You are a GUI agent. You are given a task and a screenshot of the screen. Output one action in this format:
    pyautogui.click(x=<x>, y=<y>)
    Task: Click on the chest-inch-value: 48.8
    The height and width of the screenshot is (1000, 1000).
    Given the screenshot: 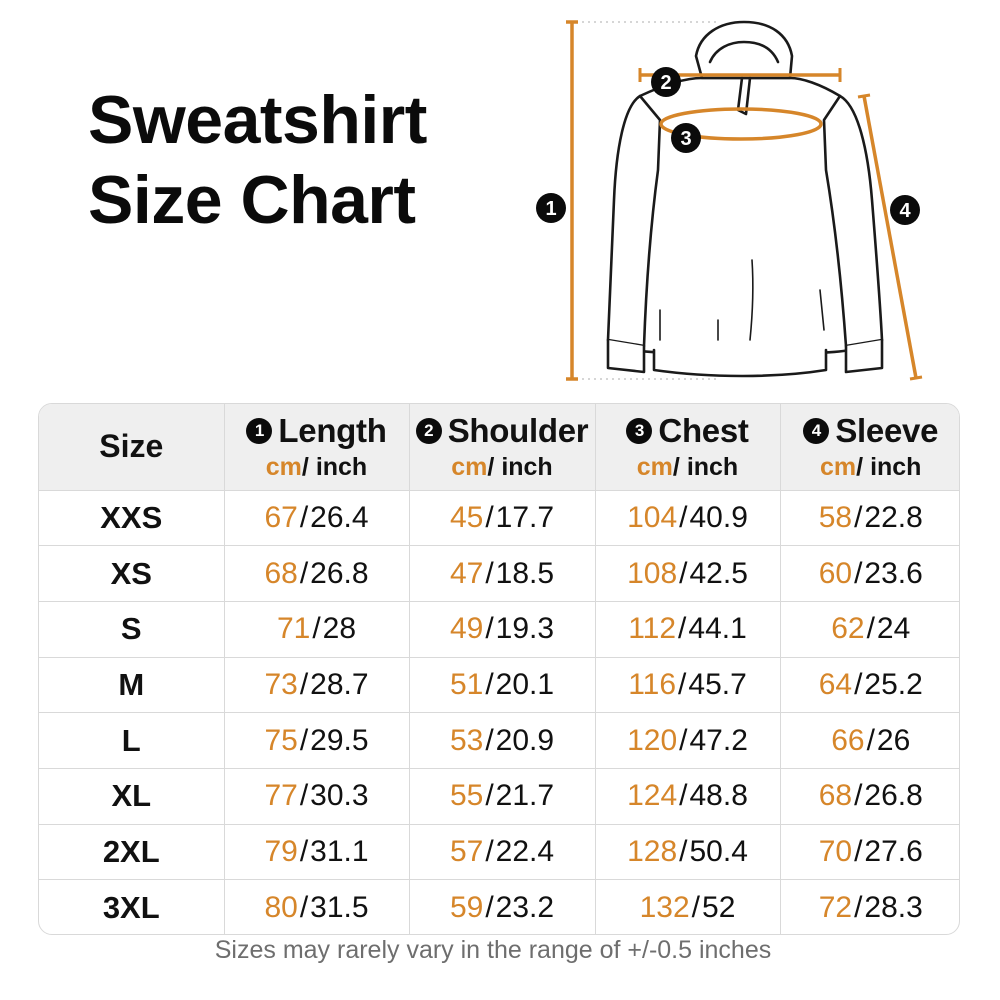 What is the action you would take?
    pyautogui.click(x=718, y=796)
    